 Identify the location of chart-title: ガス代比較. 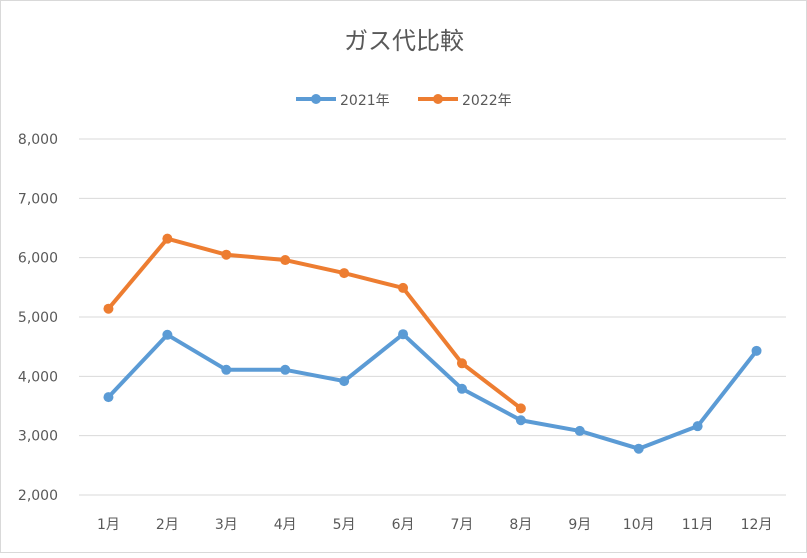
(404, 41).